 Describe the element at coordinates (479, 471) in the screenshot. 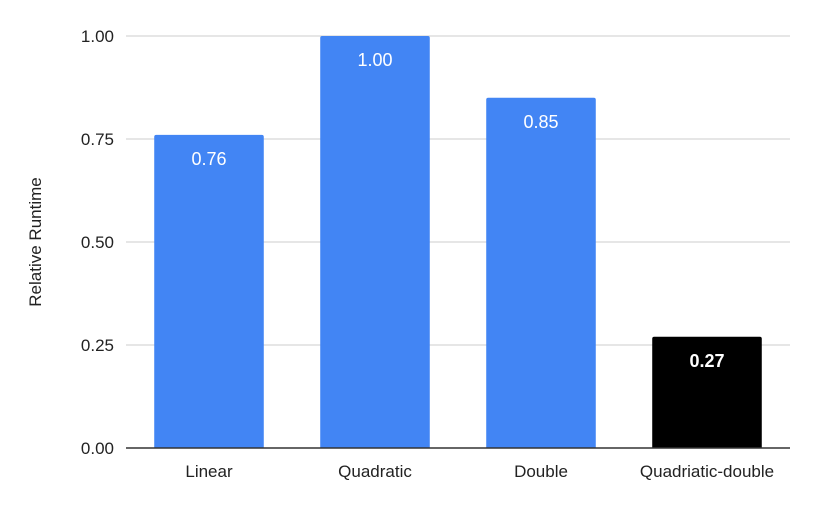

I see `x-tick-labels: Linear Quadratic Double Quadriatic-double` at that location.